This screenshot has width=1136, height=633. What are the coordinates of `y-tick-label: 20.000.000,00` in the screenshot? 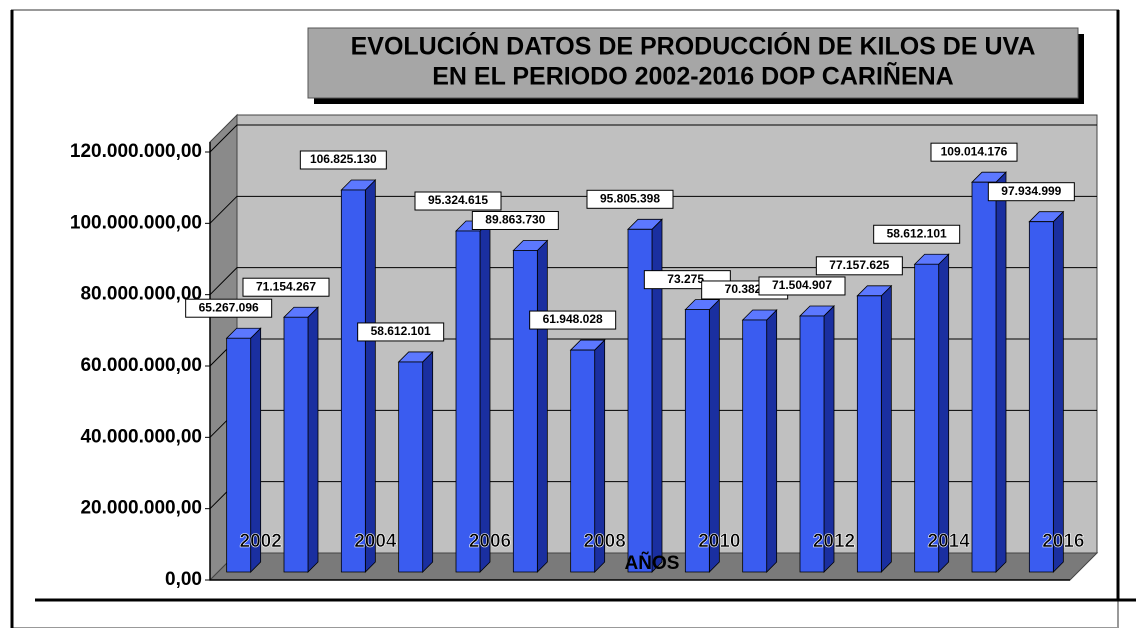 It's located at (141, 508).